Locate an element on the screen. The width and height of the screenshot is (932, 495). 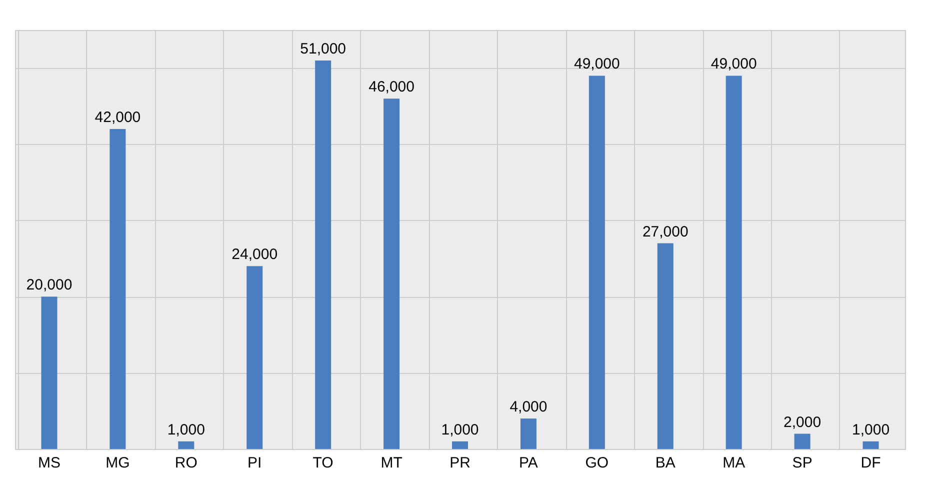
x-tick-label: SP is located at coordinates (802, 463).